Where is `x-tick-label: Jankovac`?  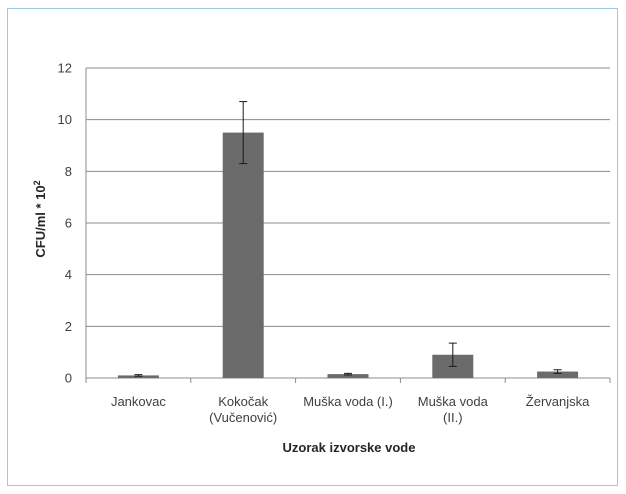
x-tick-label: Jankovac is located at coordinates (138, 401).